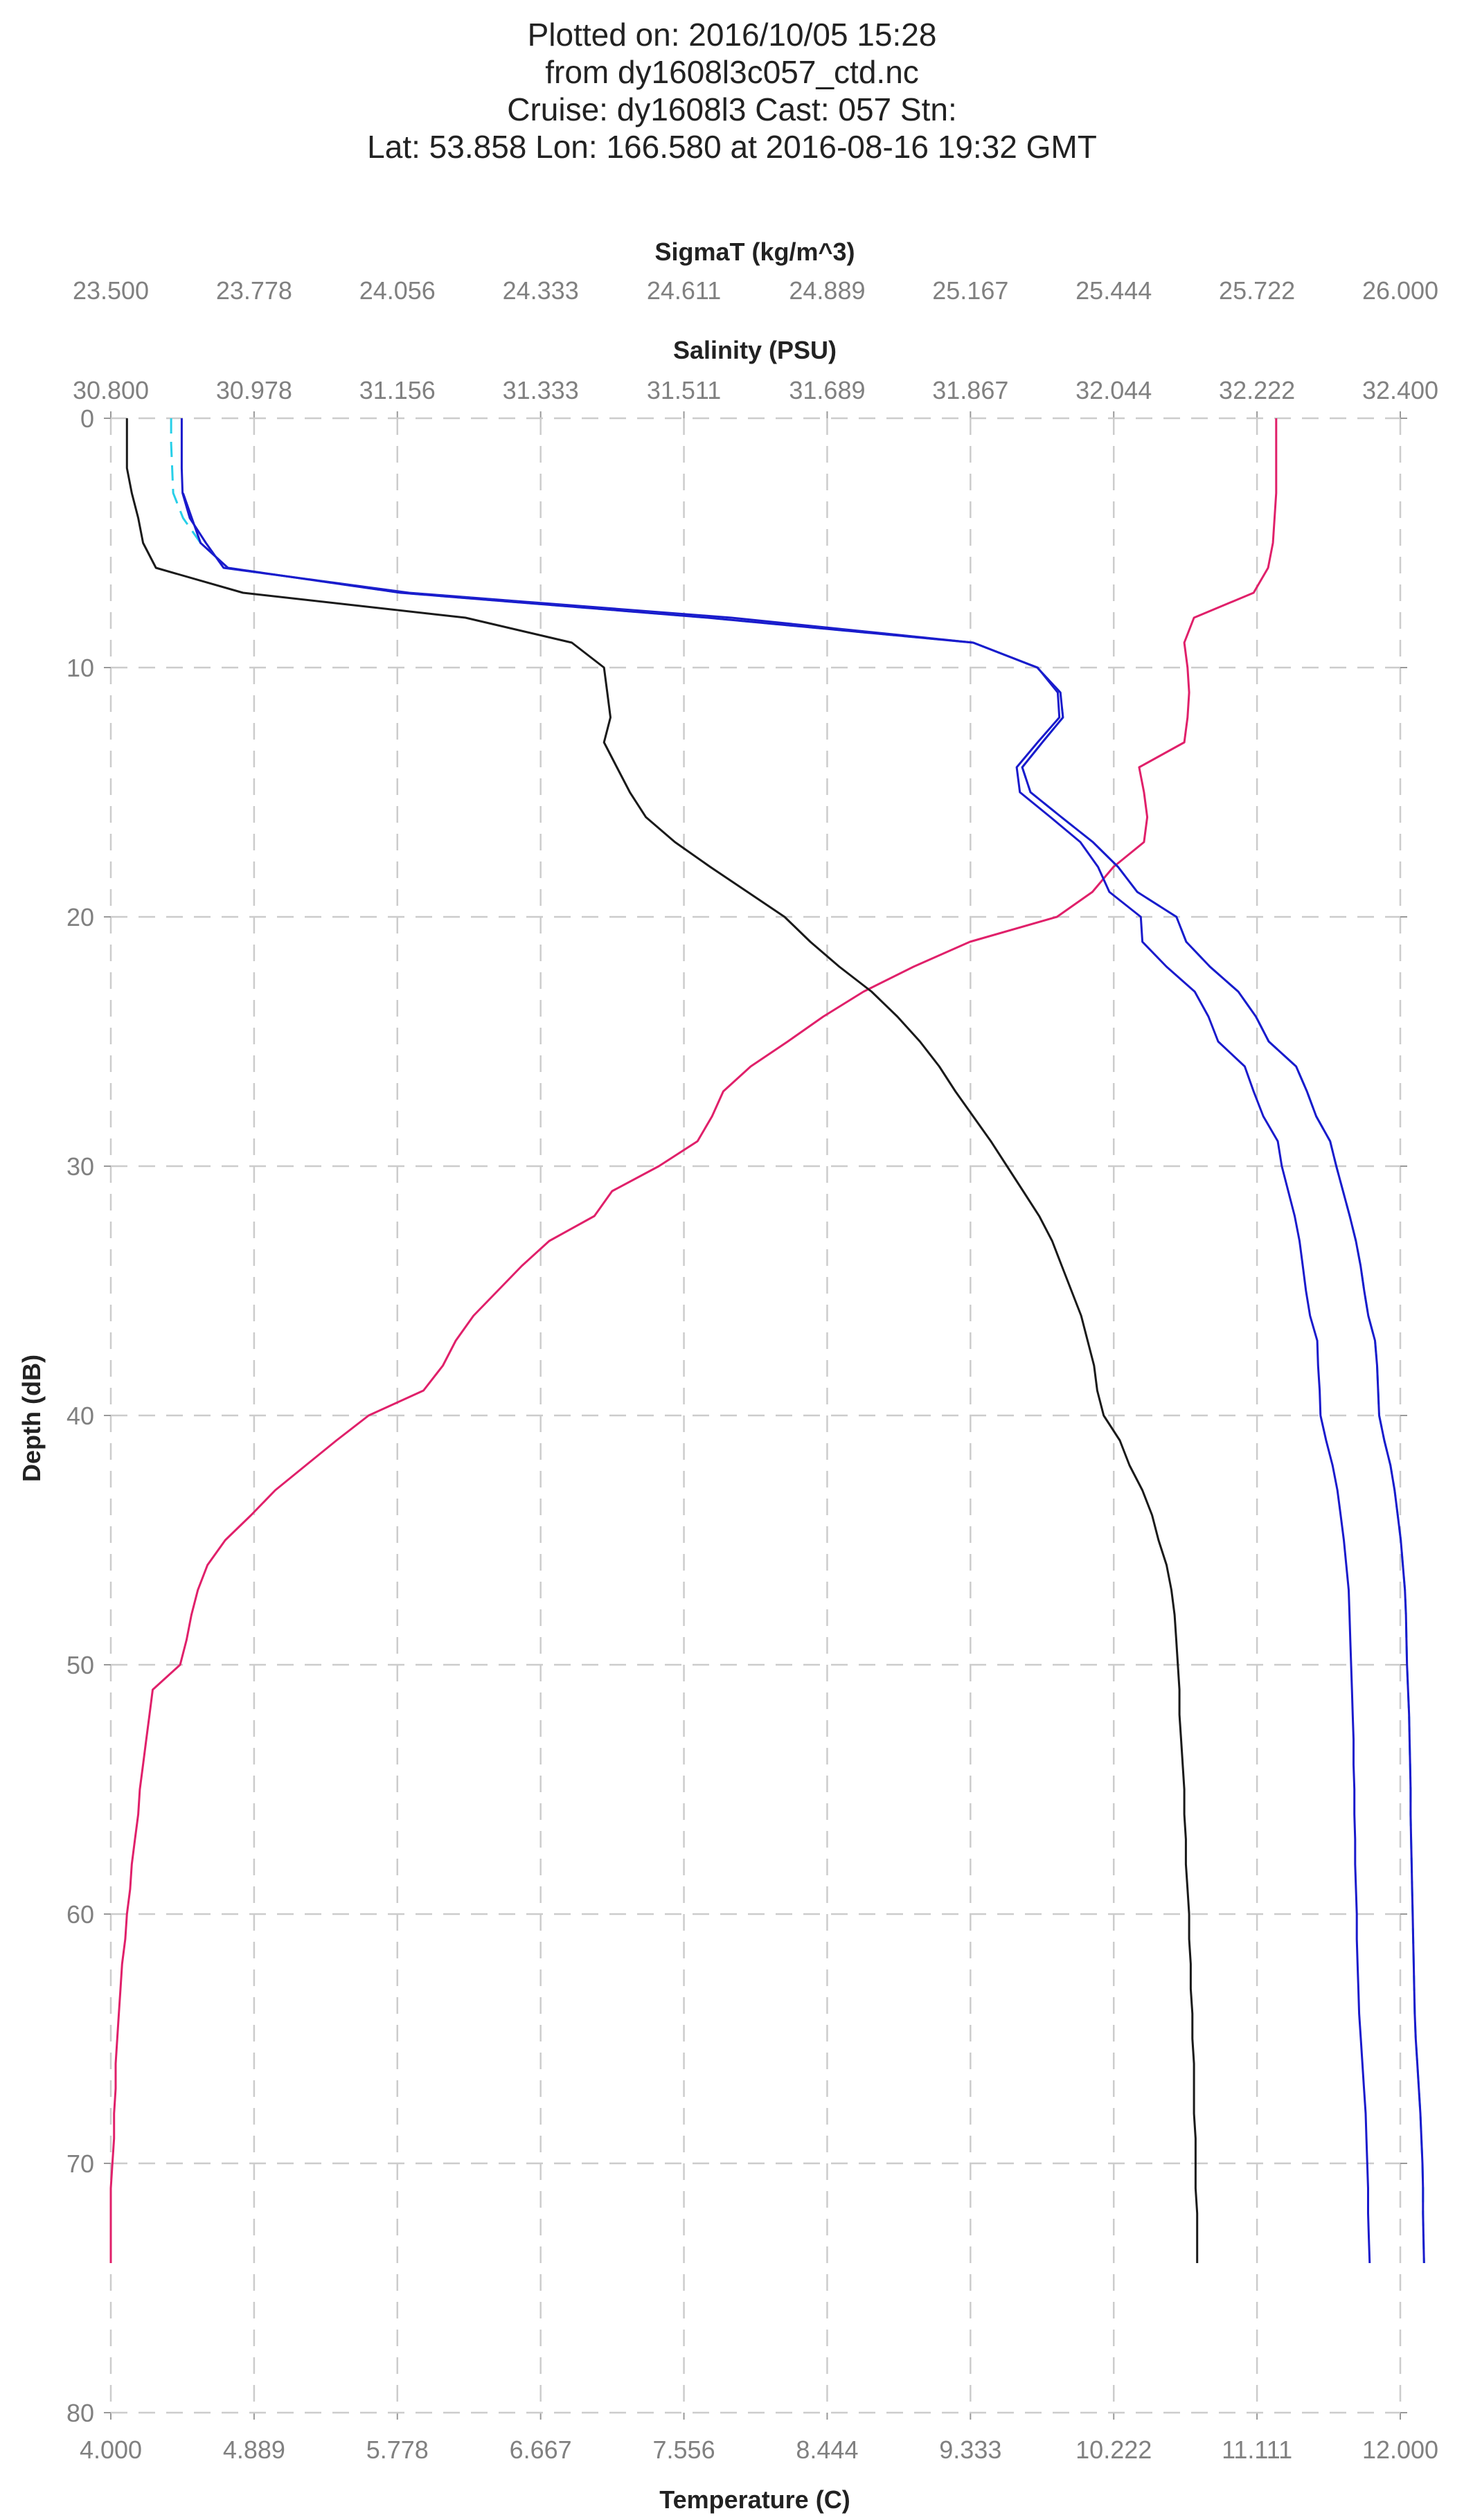 The width and height of the screenshot is (1464, 2520). I want to click on temperature-tick-label: 6.667, so click(541, 2450).